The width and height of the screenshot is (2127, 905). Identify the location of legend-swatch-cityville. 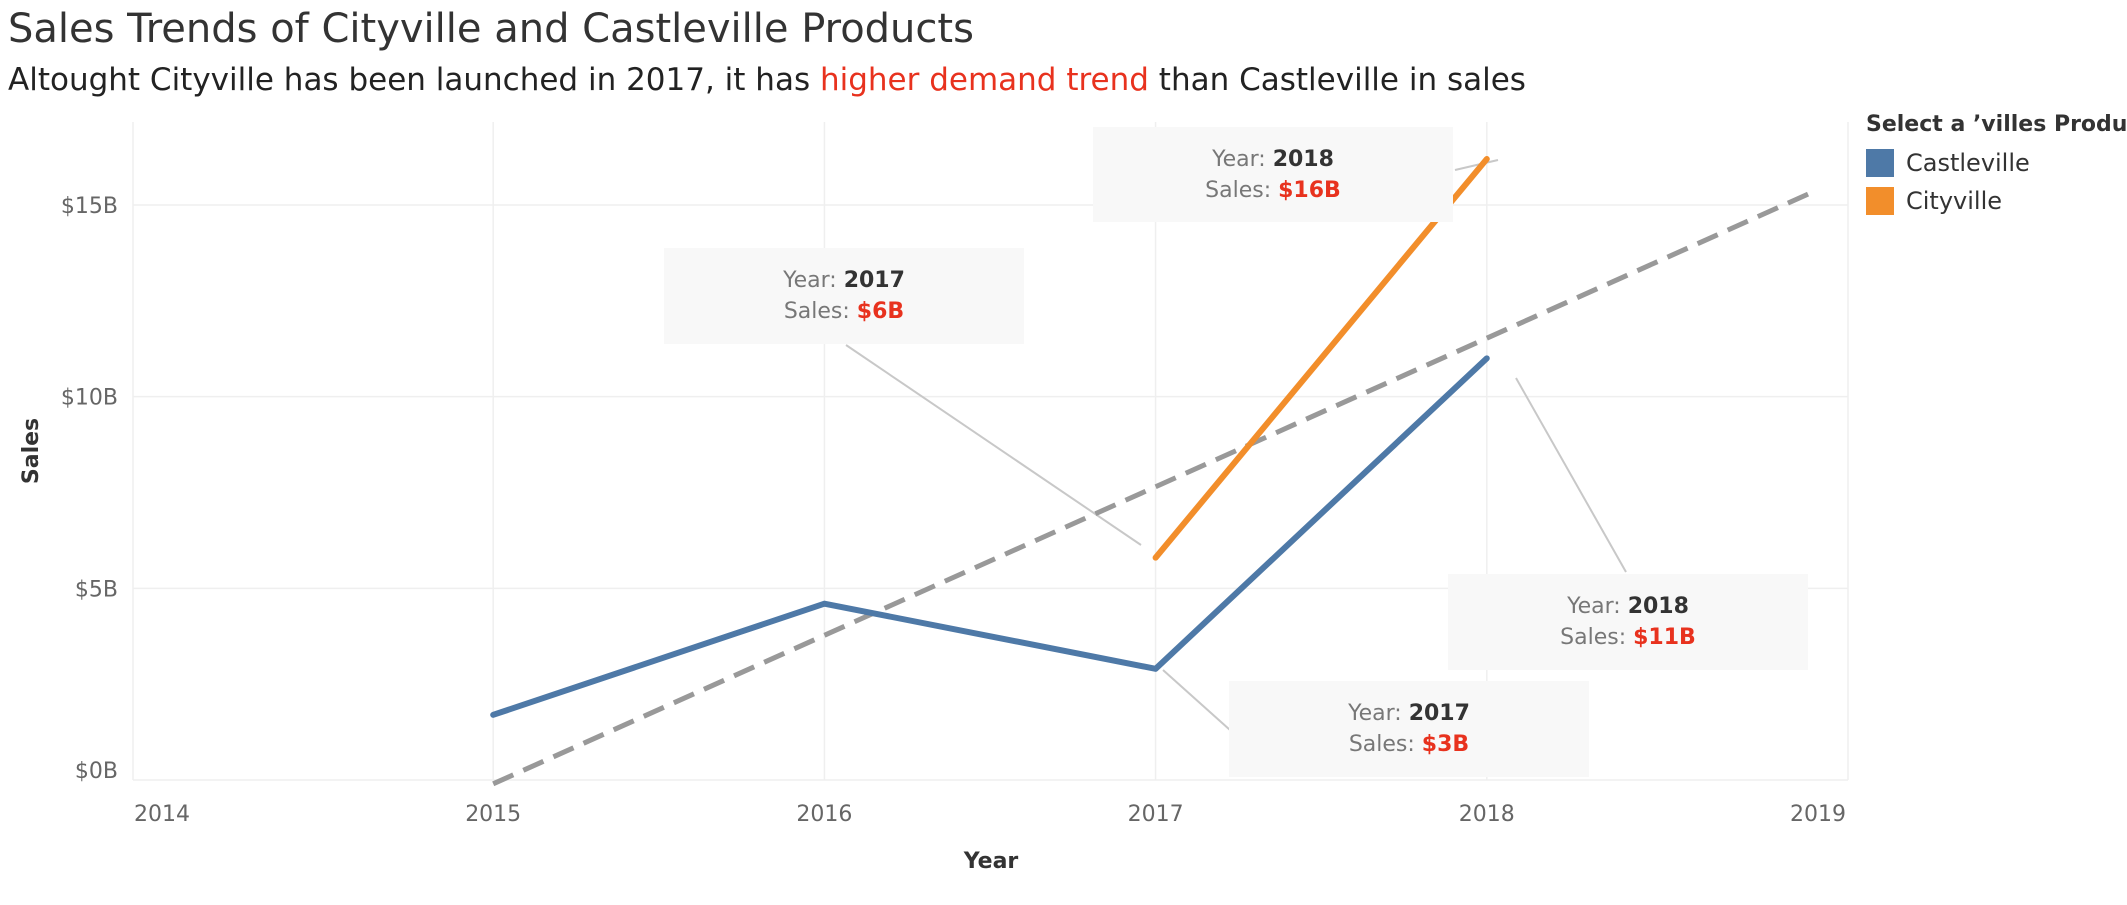
(1880, 201).